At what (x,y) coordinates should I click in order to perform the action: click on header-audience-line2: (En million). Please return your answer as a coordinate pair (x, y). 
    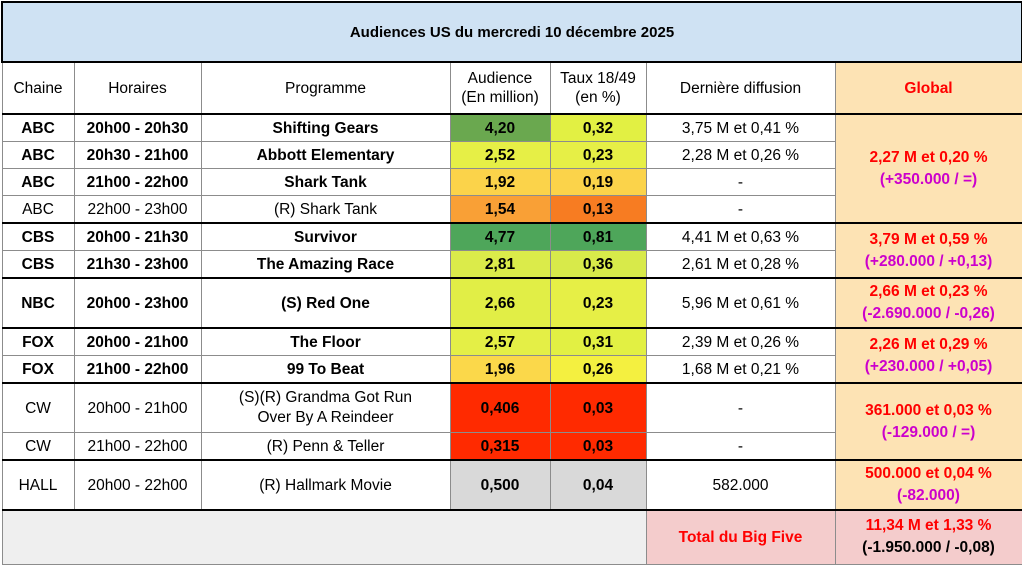
    Looking at the image, I should click on (500, 97).